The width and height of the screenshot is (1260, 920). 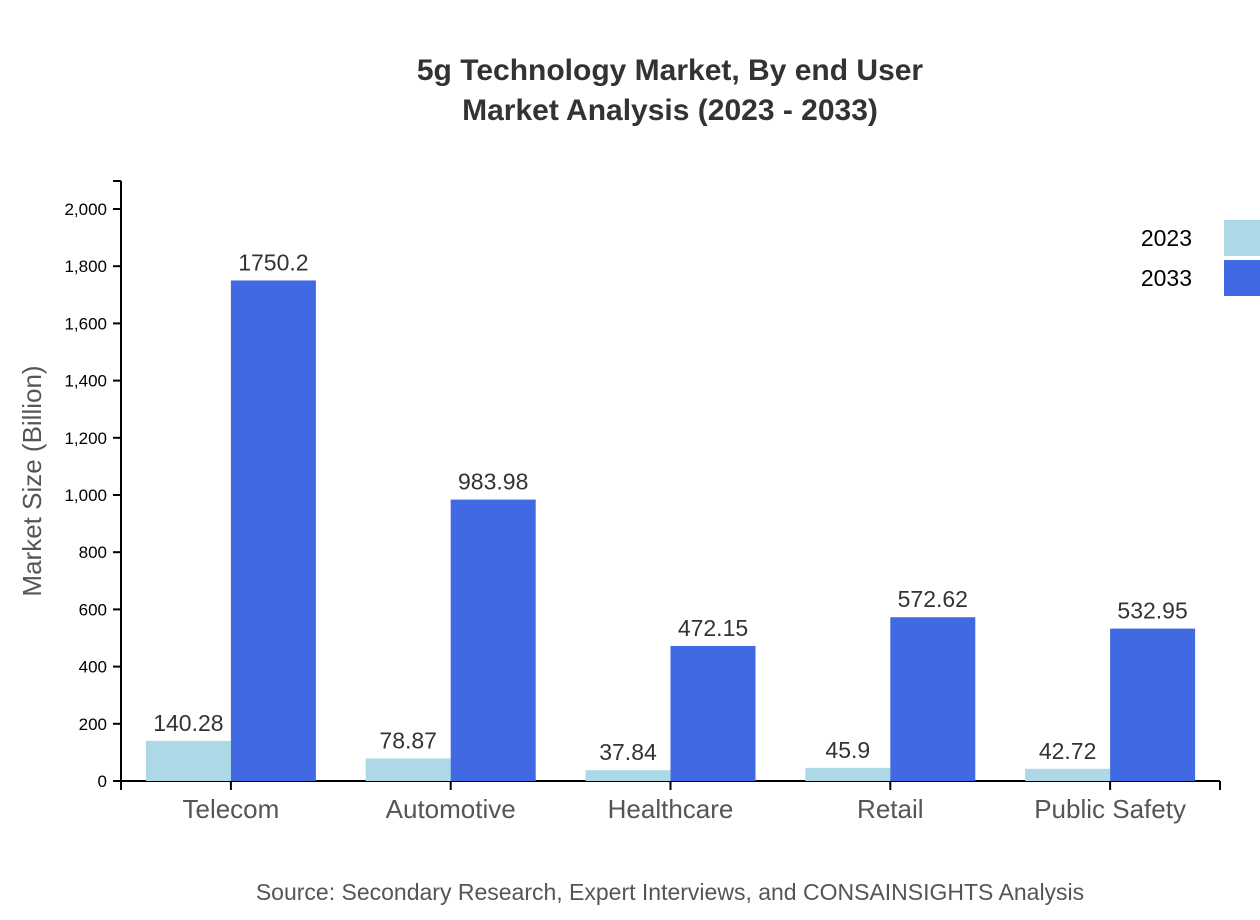 I want to click on legend-label: 2023, so click(x=1166, y=238).